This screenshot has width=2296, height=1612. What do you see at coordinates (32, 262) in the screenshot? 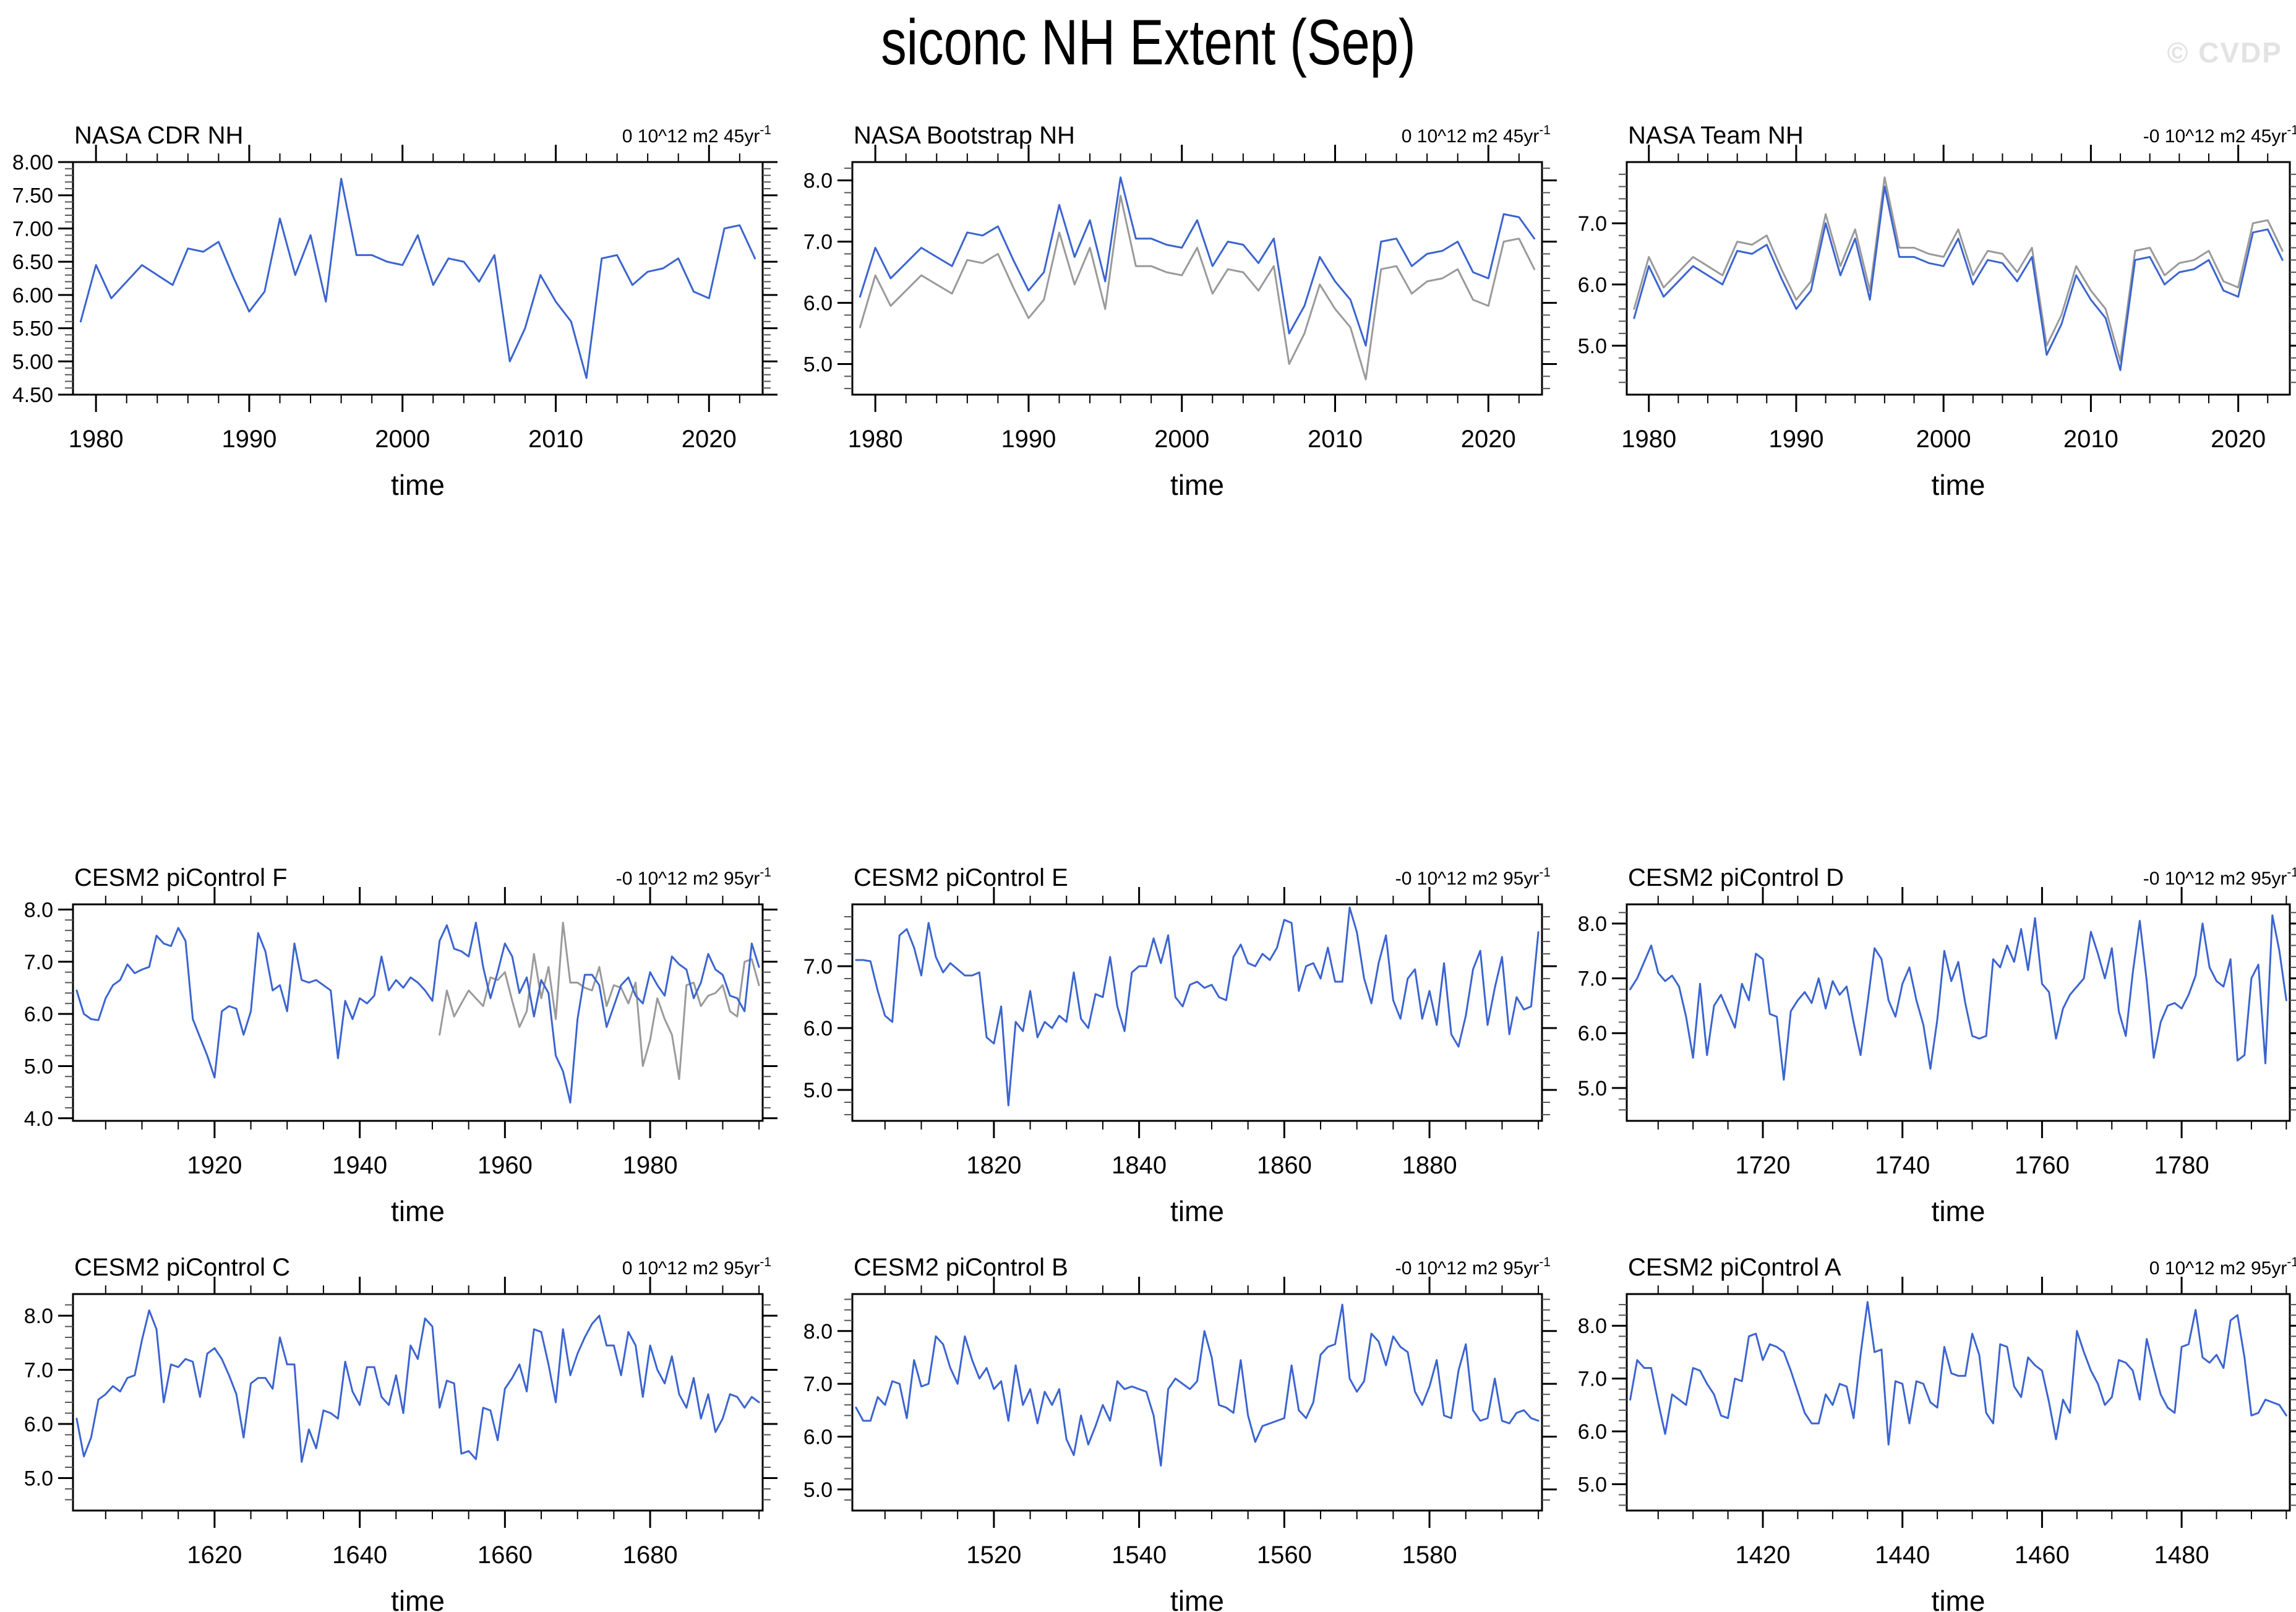
I see `y-tick-label: 6.50` at bounding box center [32, 262].